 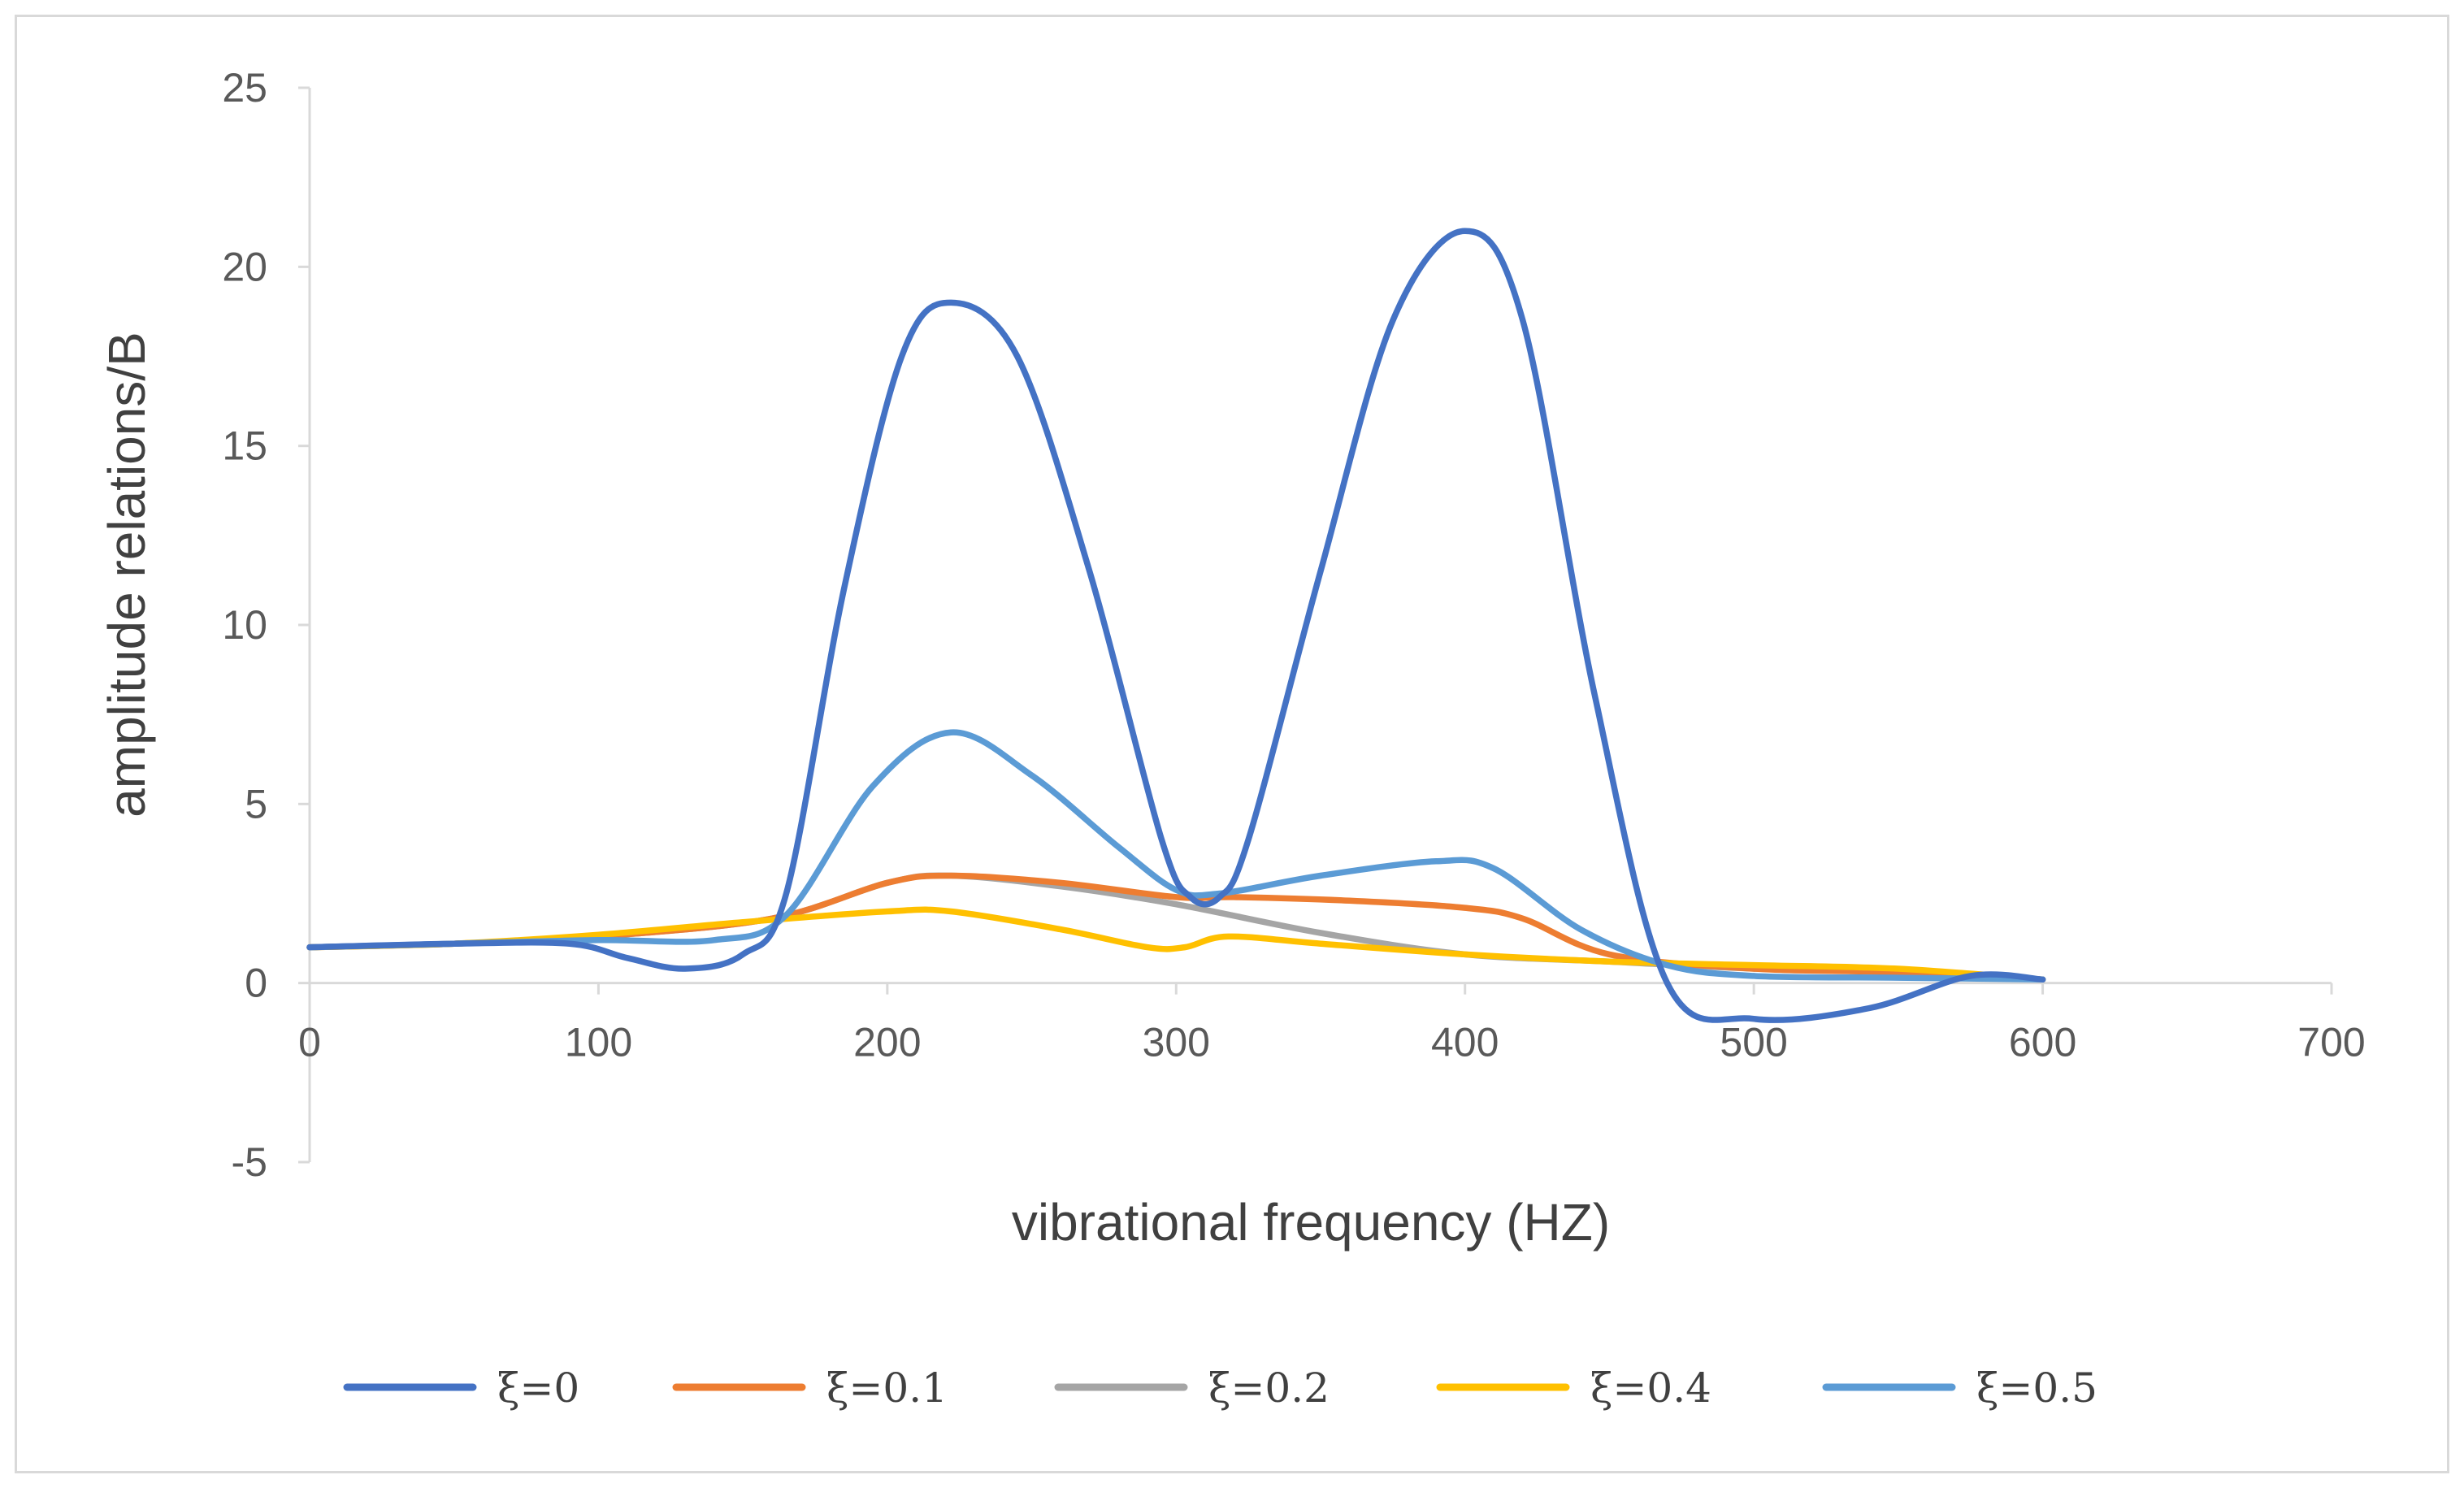 What do you see at coordinates (887, 1042) in the screenshot?
I see `x-tick-label: 200` at bounding box center [887, 1042].